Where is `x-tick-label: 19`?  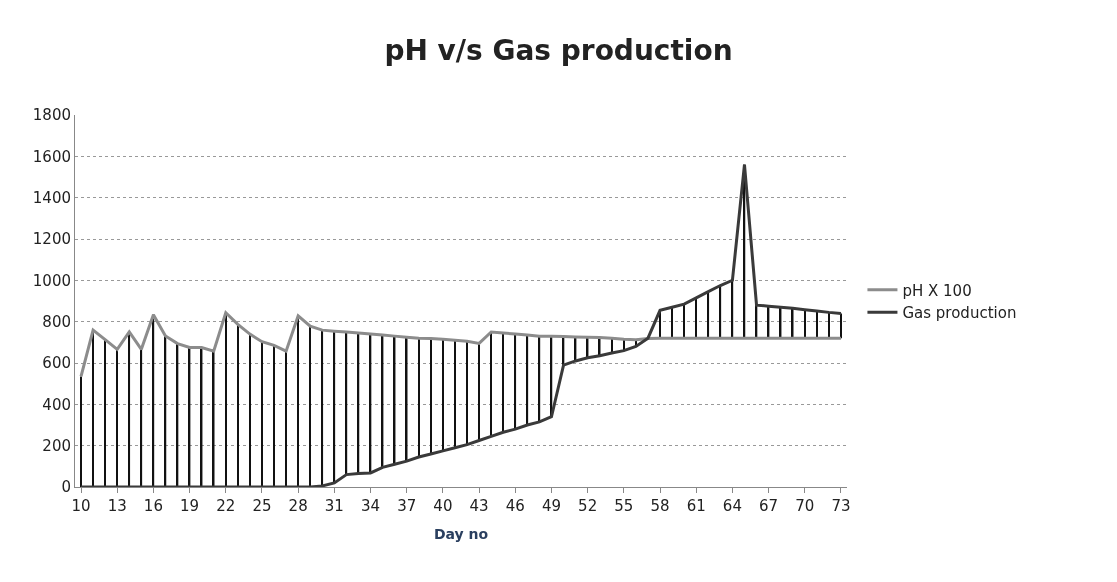
x-tick-label: 19 is located at coordinates (190, 506).